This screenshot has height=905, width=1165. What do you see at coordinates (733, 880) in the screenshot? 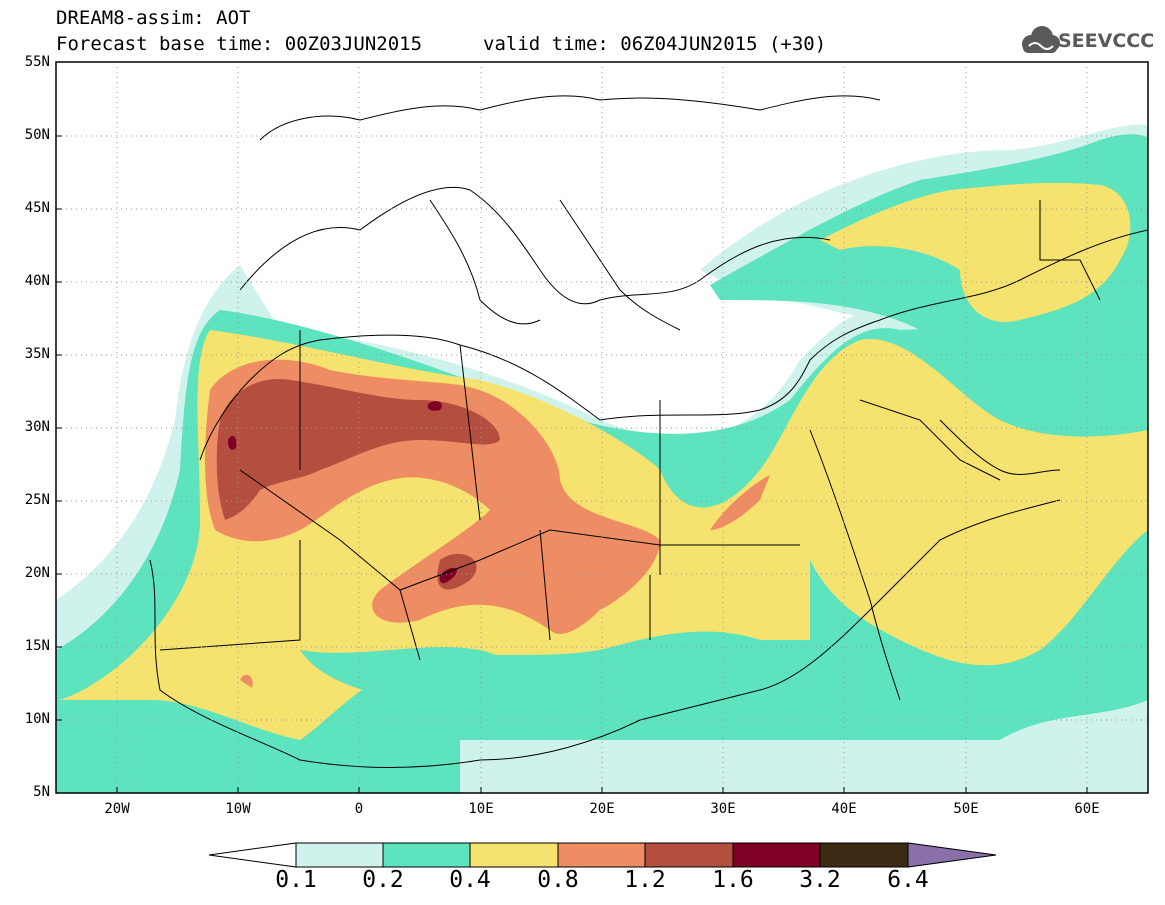
I see `colorbar-label: 1.6` at bounding box center [733, 880].